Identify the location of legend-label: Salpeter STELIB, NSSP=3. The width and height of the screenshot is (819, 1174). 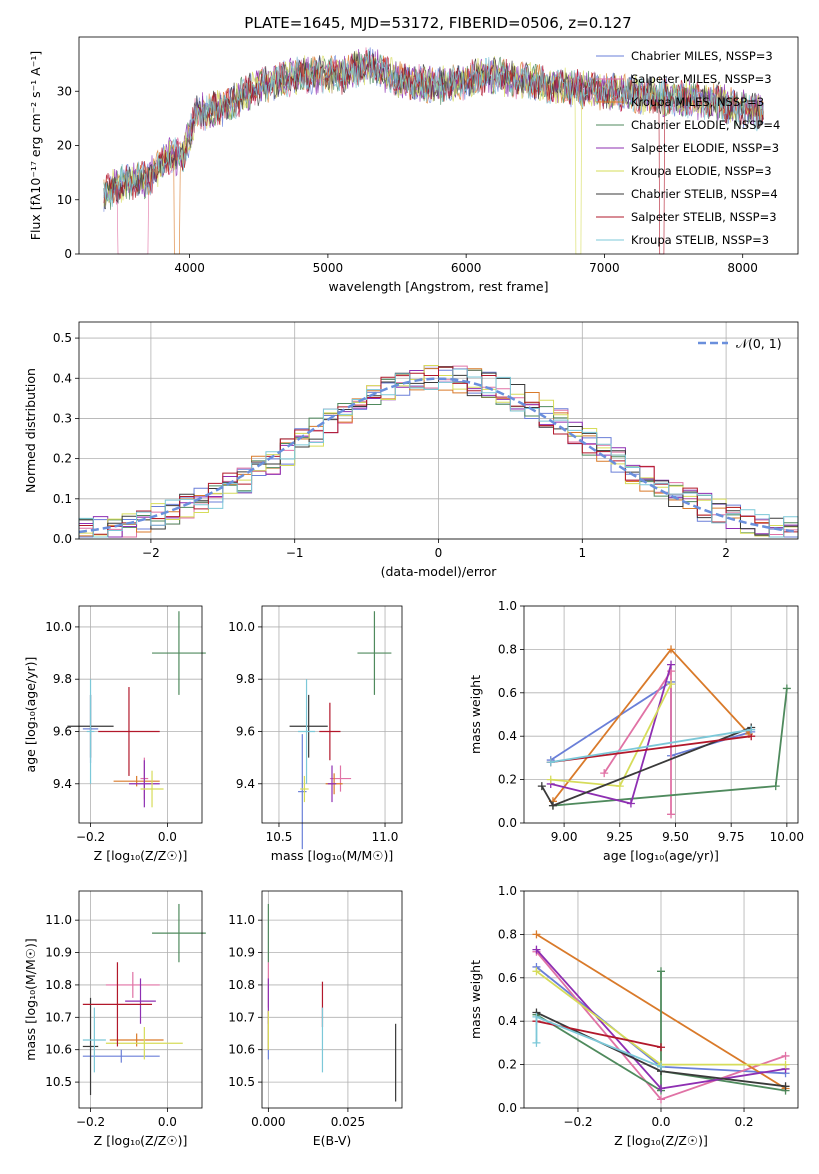
(704, 217).